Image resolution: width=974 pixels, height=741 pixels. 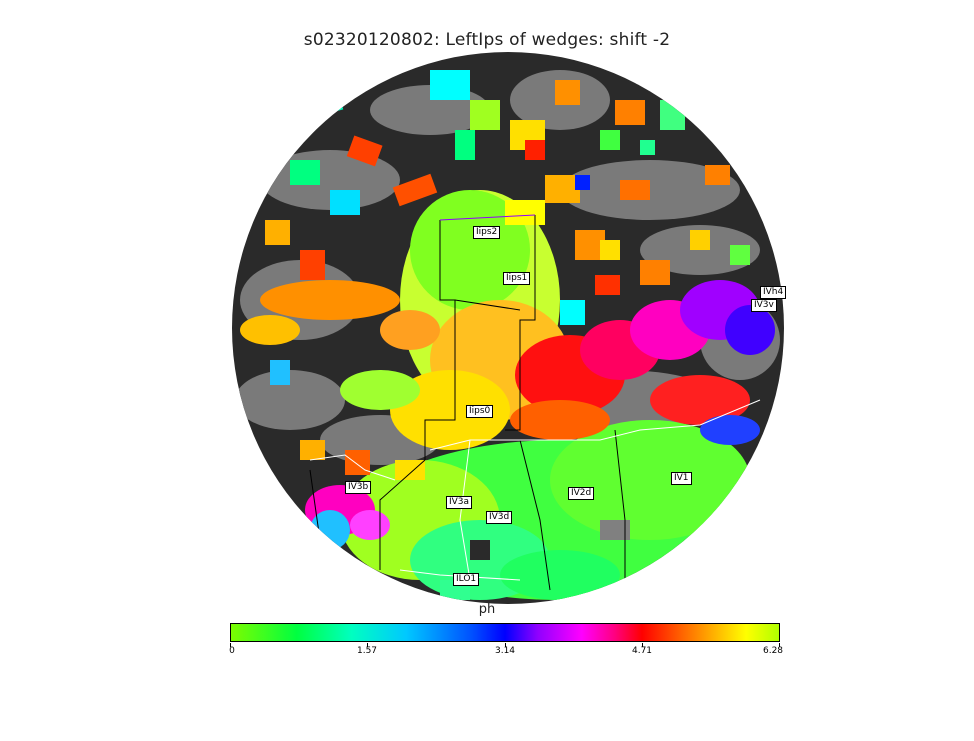 What do you see at coordinates (367, 651) in the screenshot?
I see `colorbar-tick-label: 1.57` at bounding box center [367, 651].